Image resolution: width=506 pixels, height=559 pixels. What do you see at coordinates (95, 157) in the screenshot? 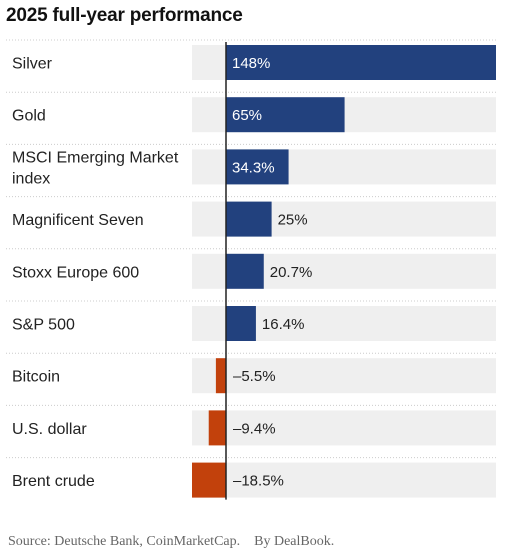
I see `category-label: MSCI Emerging Market` at bounding box center [95, 157].